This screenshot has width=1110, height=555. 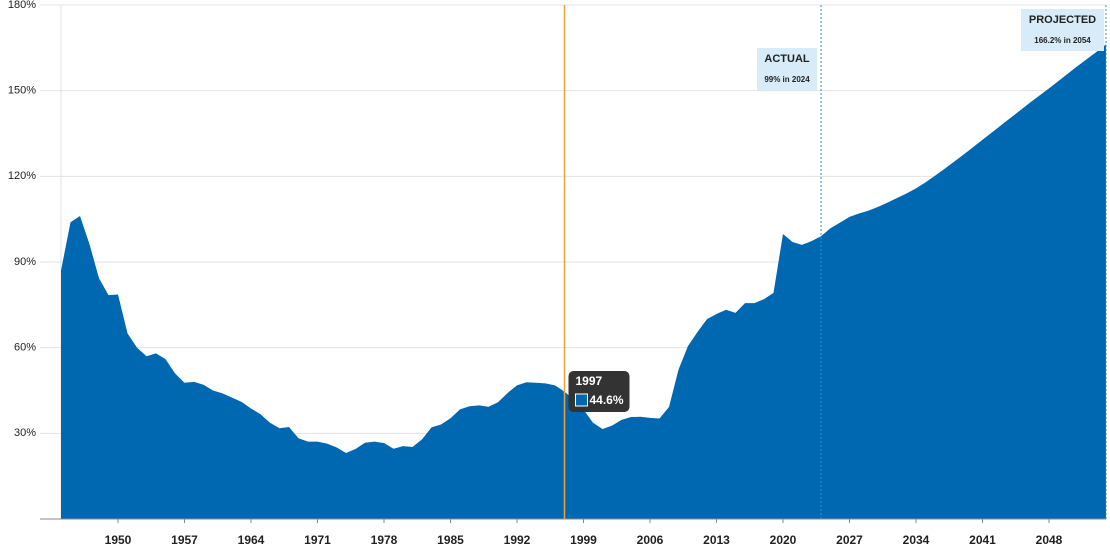 I want to click on y-tick-label: 150%, so click(x=22, y=91).